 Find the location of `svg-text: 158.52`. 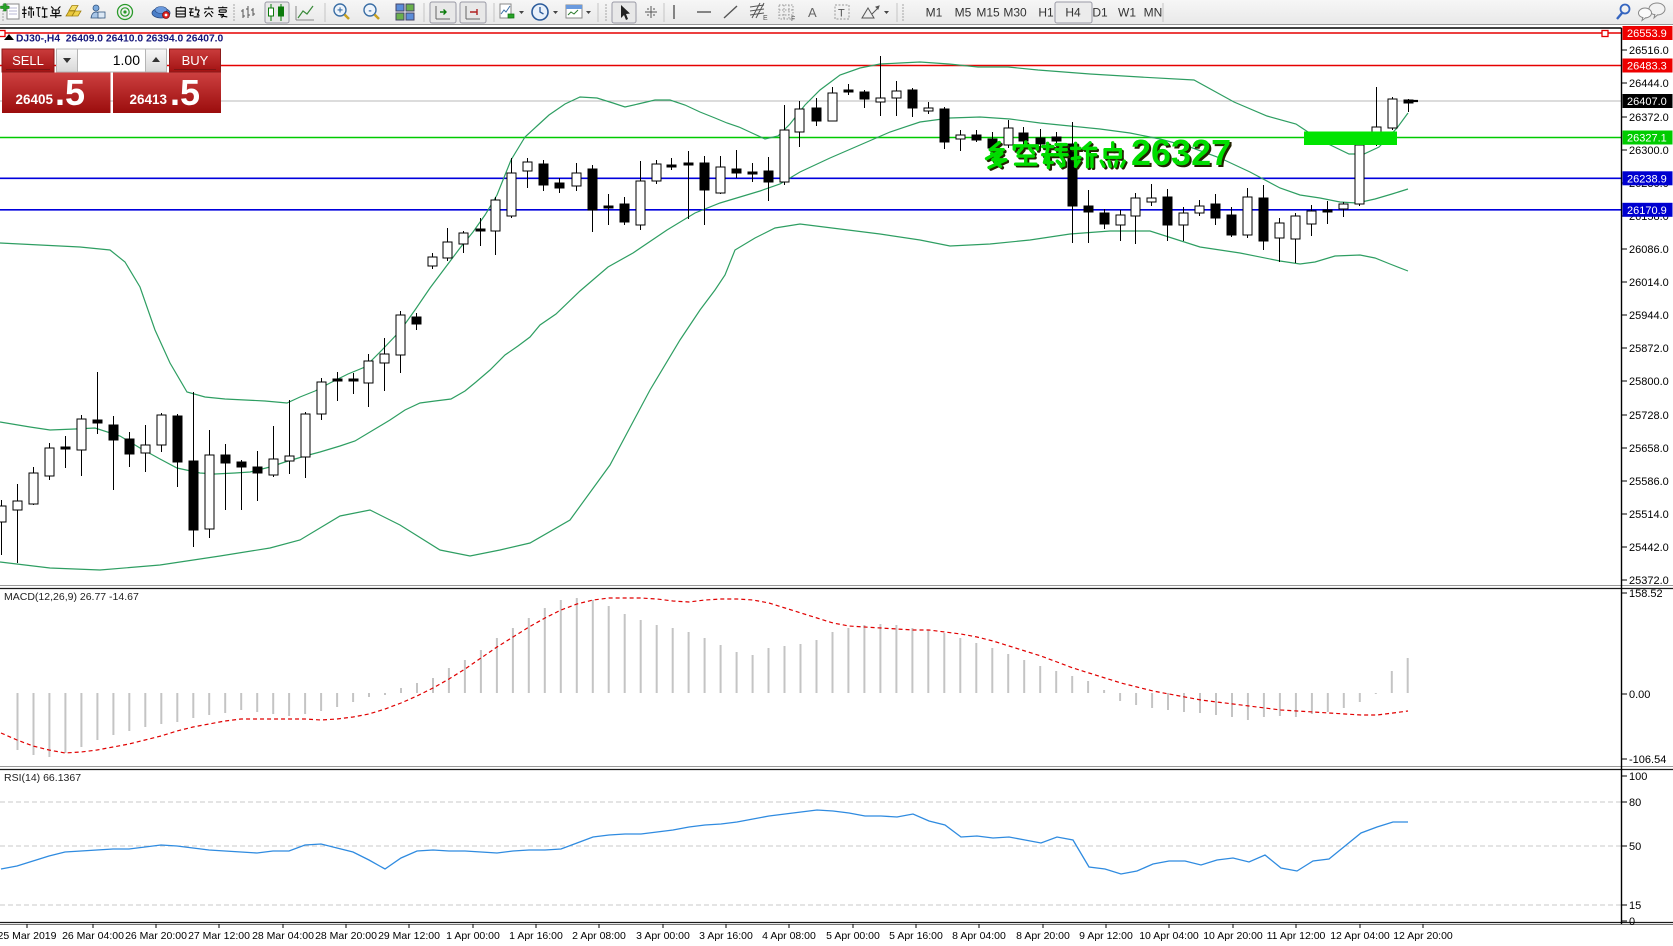

svg-text: 158.52 is located at coordinates (1646, 594).